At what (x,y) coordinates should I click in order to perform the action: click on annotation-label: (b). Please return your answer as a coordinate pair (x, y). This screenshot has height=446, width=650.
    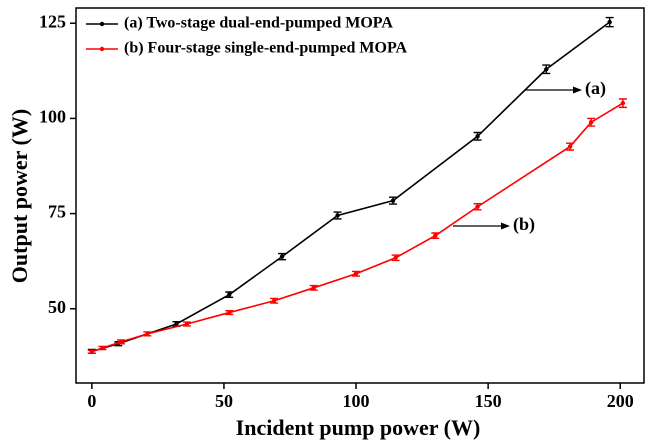
    Looking at the image, I should click on (524, 224).